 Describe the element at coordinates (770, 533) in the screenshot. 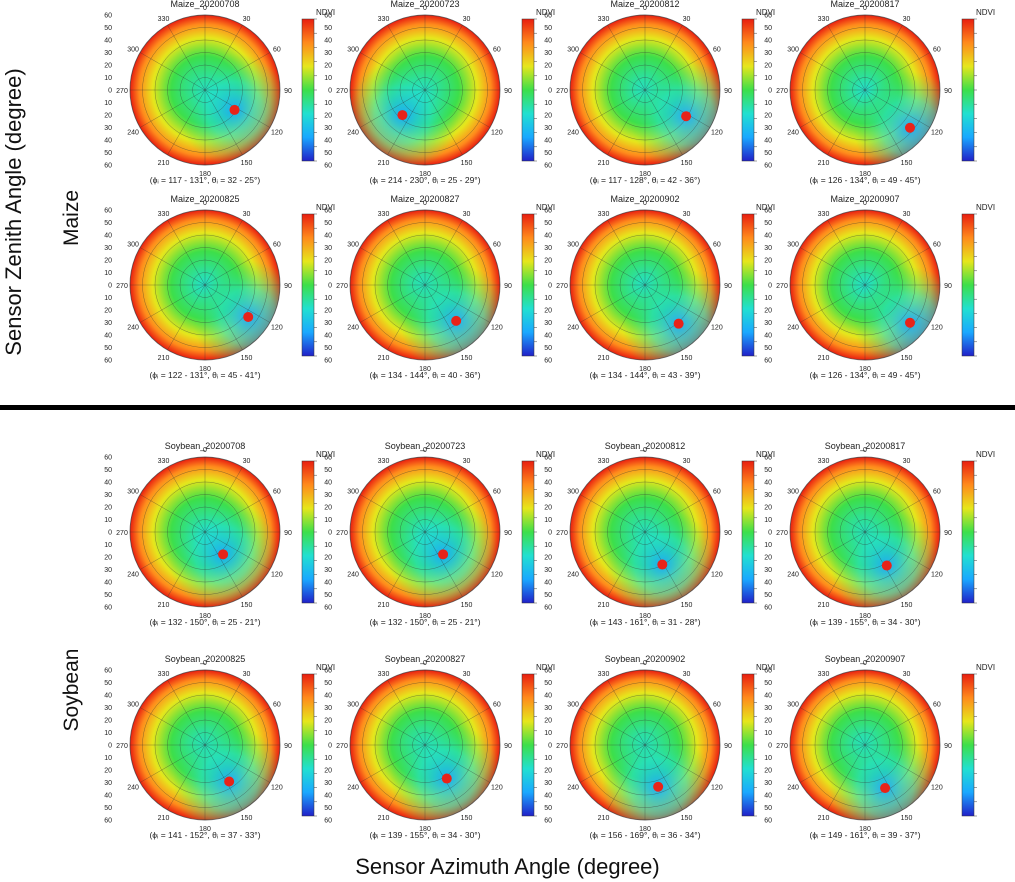

I see `zenith-tick-label: 0` at that location.